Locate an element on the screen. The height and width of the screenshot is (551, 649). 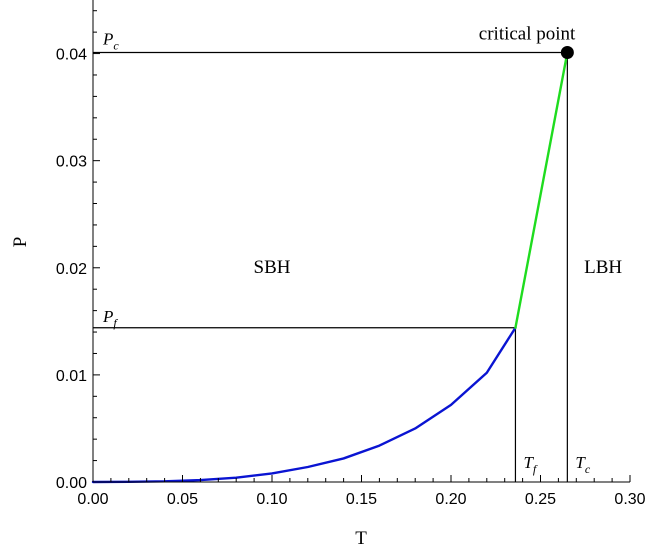
y-tick-label: 0.00 is located at coordinates (71, 483).